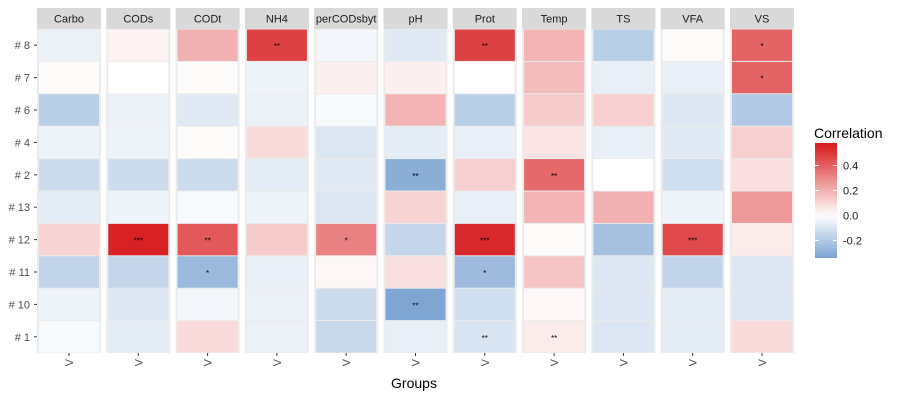 Image resolution: width=900 pixels, height=400 pixels. I want to click on legend-tick-label: 0.0, so click(850, 217).